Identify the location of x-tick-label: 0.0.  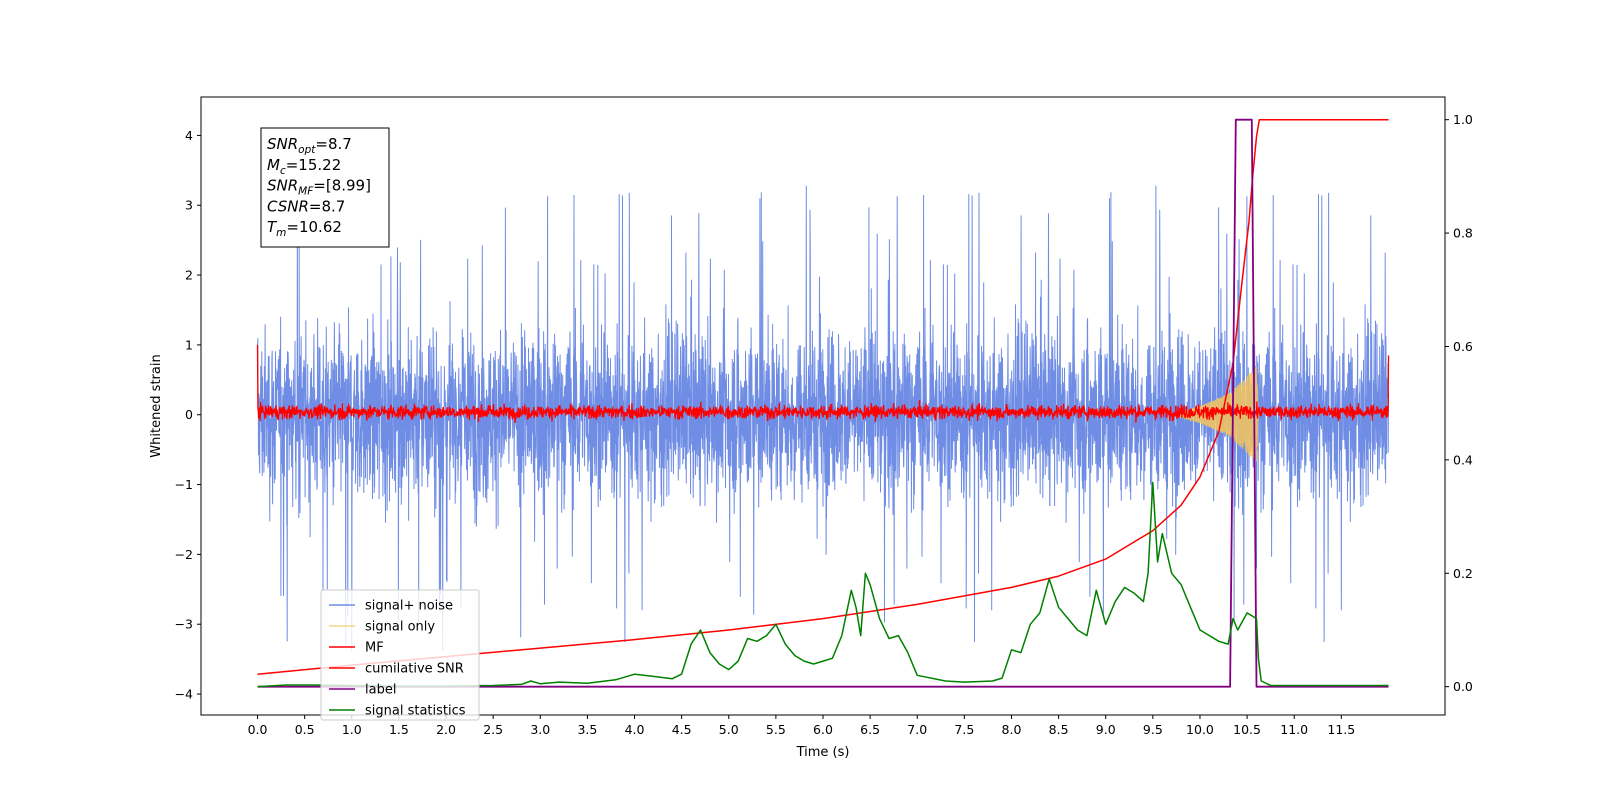
(258, 729).